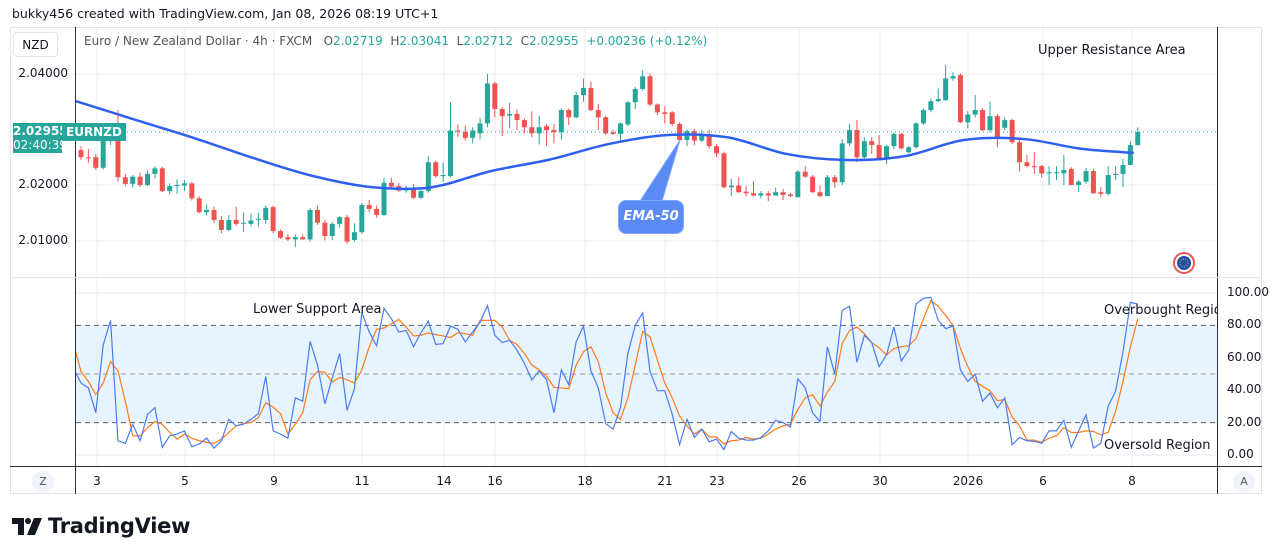  What do you see at coordinates (1244, 389) in the screenshot?
I see `osc-tick: 40.00` at bounding box center [1244, 389].